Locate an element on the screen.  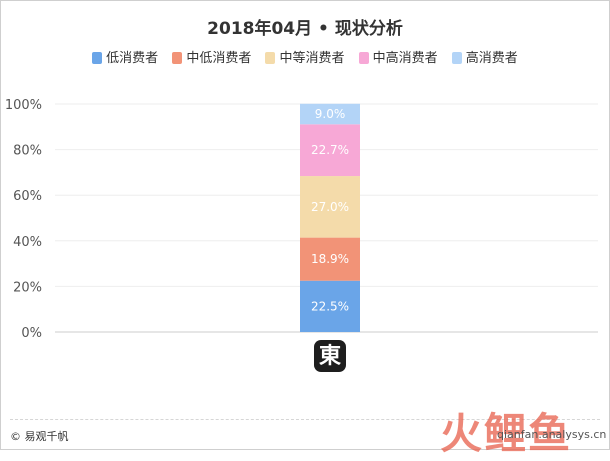
data-label: 22.7% is located at coordinates (330, 150).